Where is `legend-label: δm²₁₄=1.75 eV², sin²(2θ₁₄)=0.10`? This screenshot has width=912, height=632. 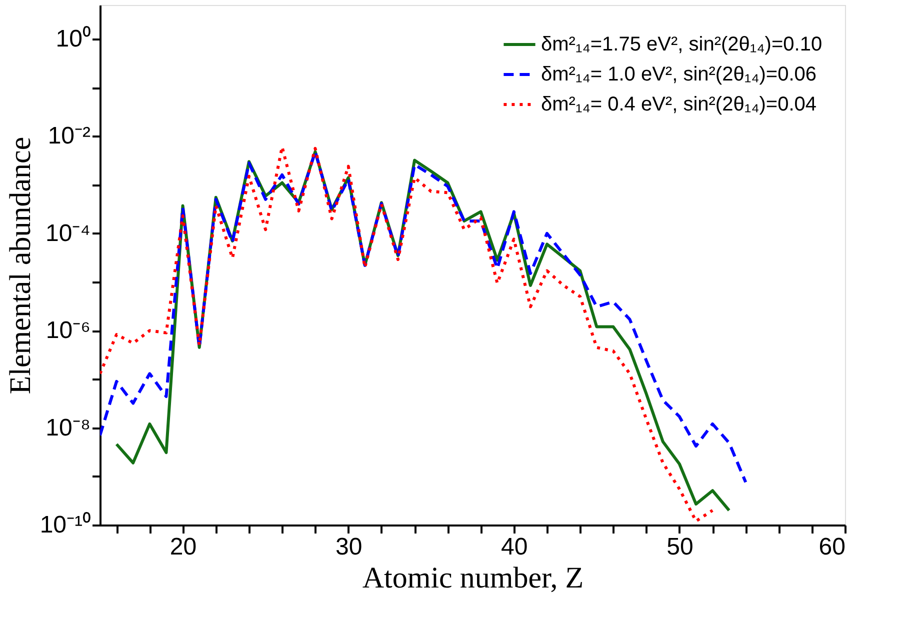
legend-label: δm²₁₄=1.75 eV², sin²(2θ₁₄)=0.10 is located at coordinates (681, 45).